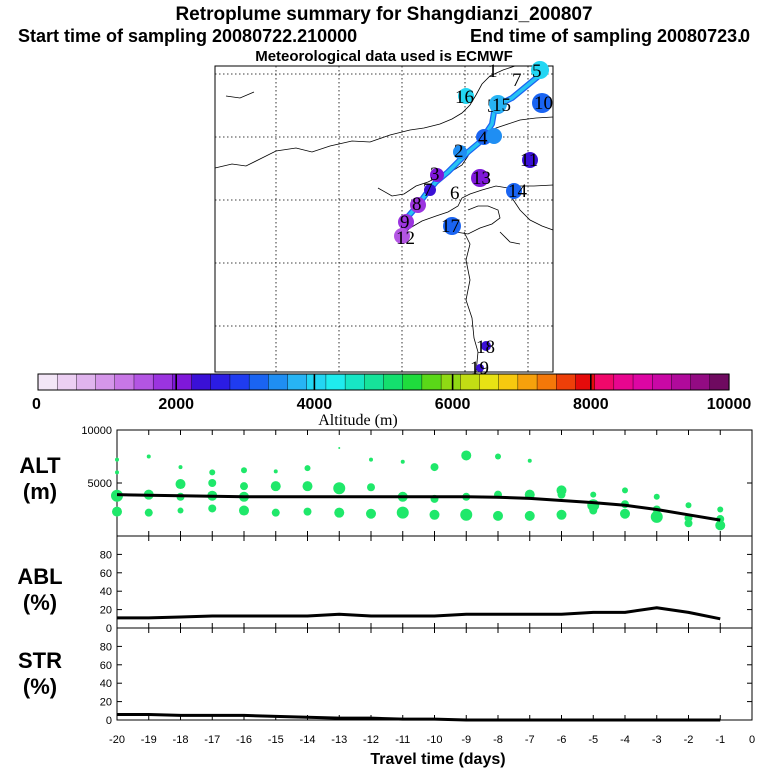  I want to click on map-marker-label: 15, so click(501, 105).